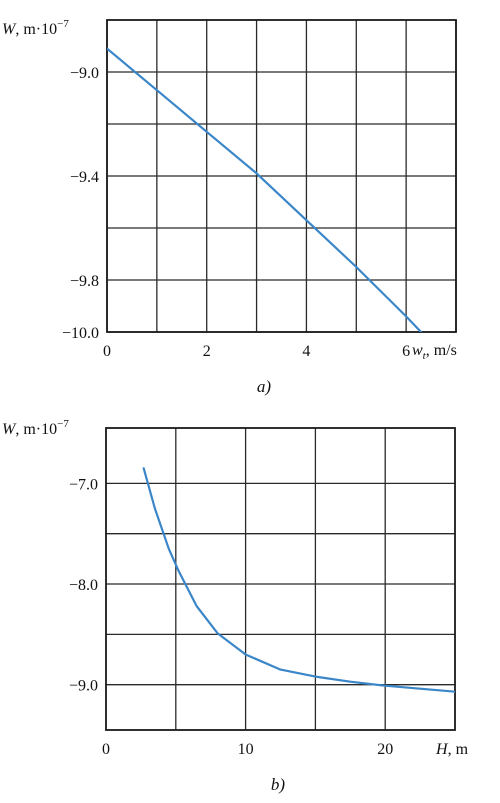 Image resolution: width=500 pixels, height=803 pixels. What do you see at coordinates (83, 484) in the screenshot?
I see `chart-b-y-tick-label: −7.0` at bounding box center [83, 484].